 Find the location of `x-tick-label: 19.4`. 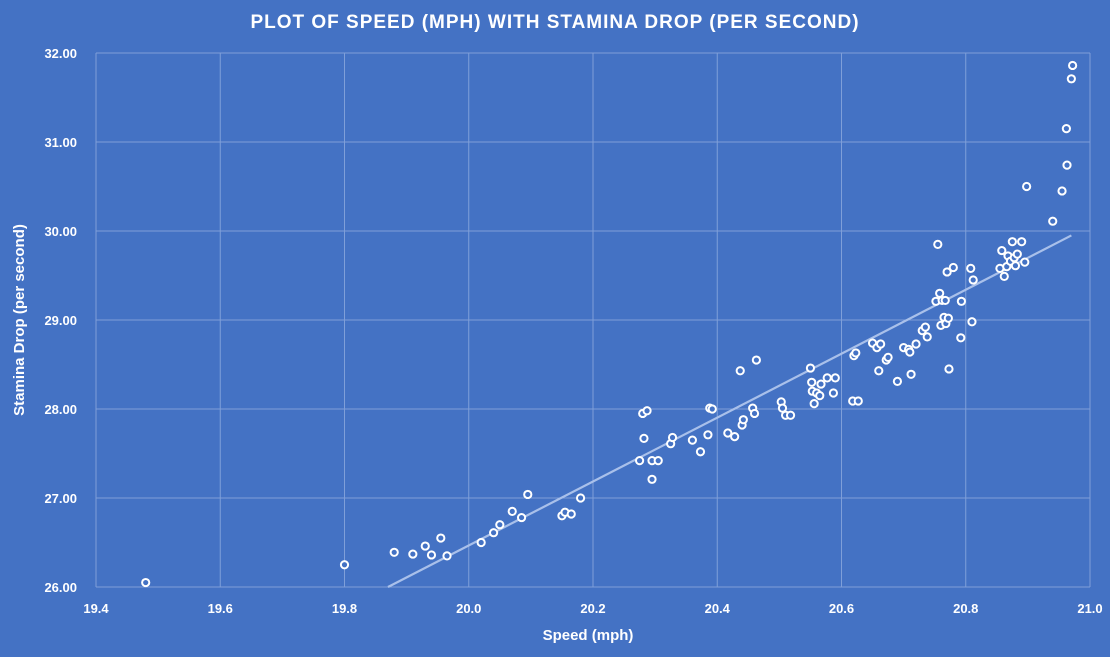

x-tick-label: 19.4 is located at coordinates (96, 608).